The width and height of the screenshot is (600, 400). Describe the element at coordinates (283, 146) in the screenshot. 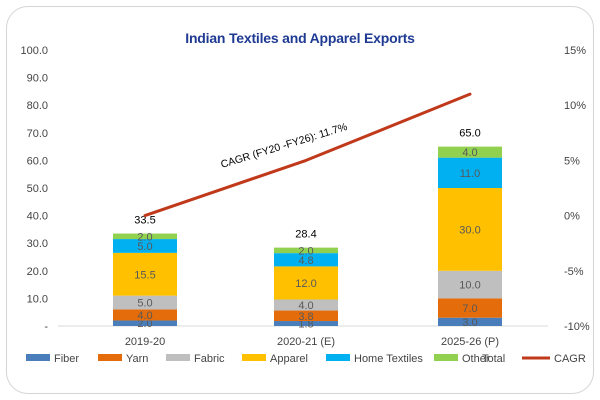

I see `cagr-annotation: CAGR (FY20 -FY26): 11.7%` at that location.